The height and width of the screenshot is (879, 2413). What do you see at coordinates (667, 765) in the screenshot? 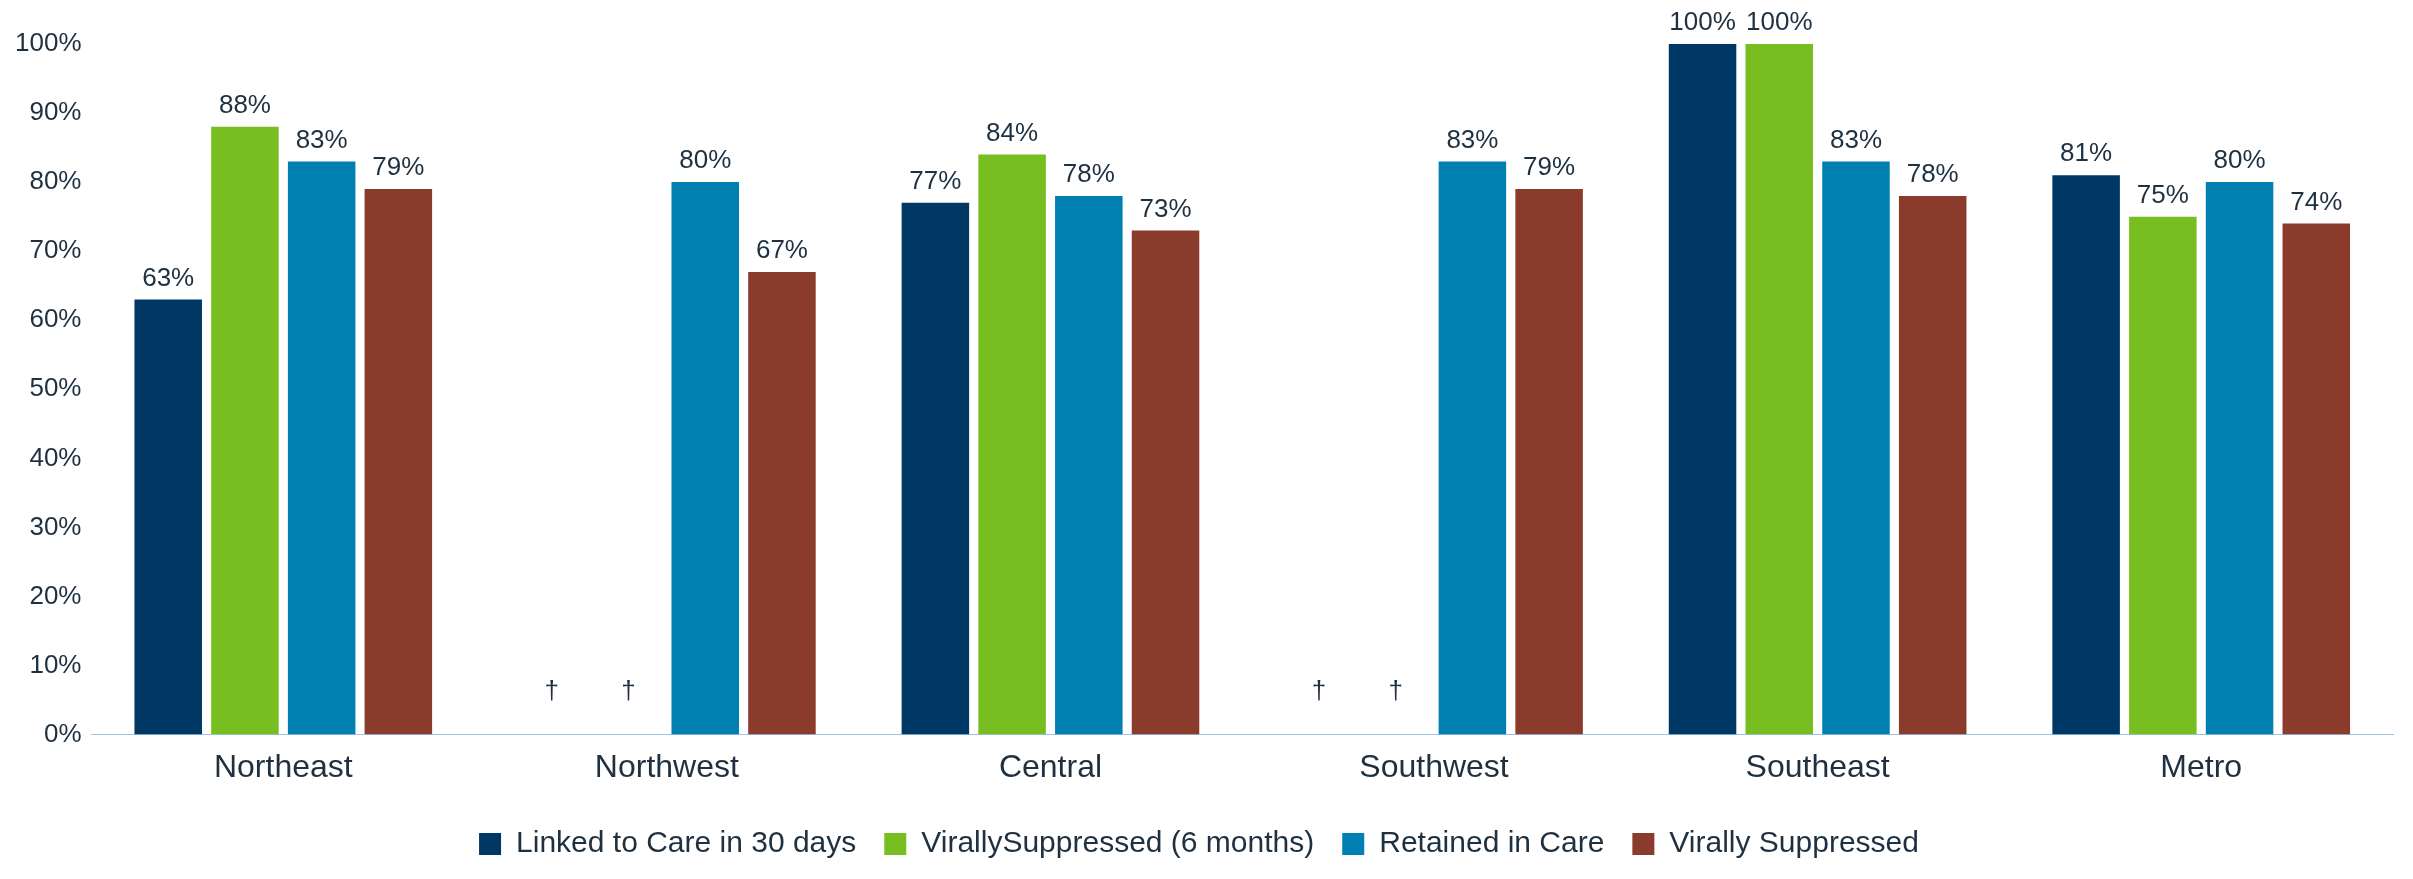
I see `x-tick-label: Northwest` at bounding box center [667, 765].